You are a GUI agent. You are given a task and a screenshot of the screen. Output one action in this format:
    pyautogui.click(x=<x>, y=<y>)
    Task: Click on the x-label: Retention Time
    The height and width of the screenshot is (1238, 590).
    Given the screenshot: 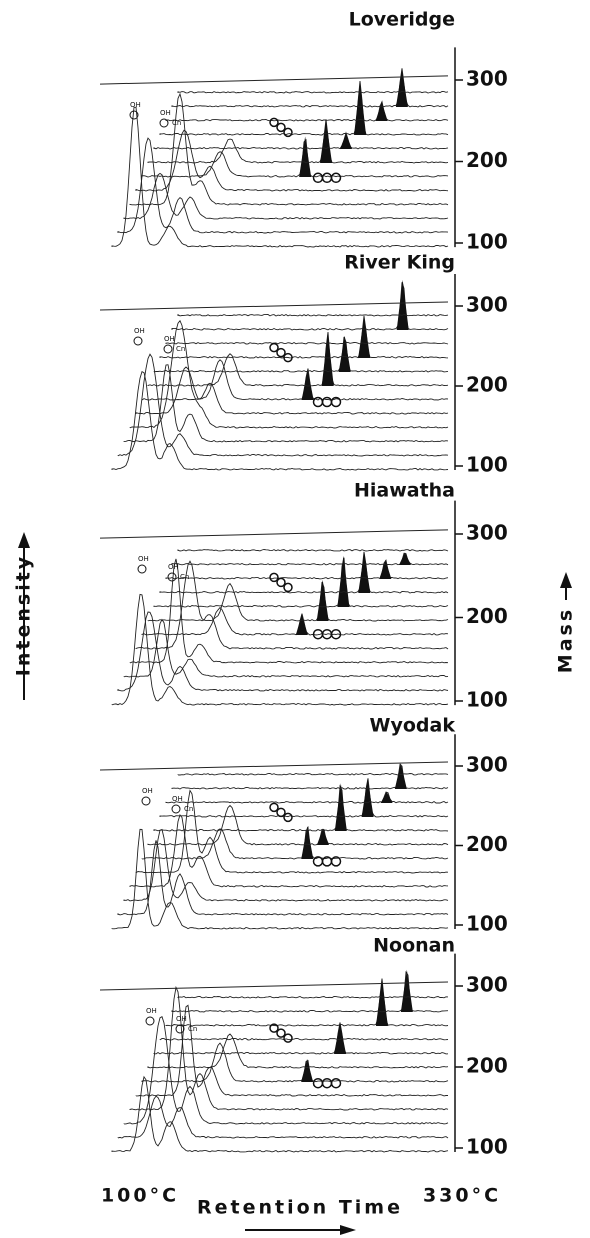 What is the action you would take?
    pyautogui.click(x=300, y=1208)
    